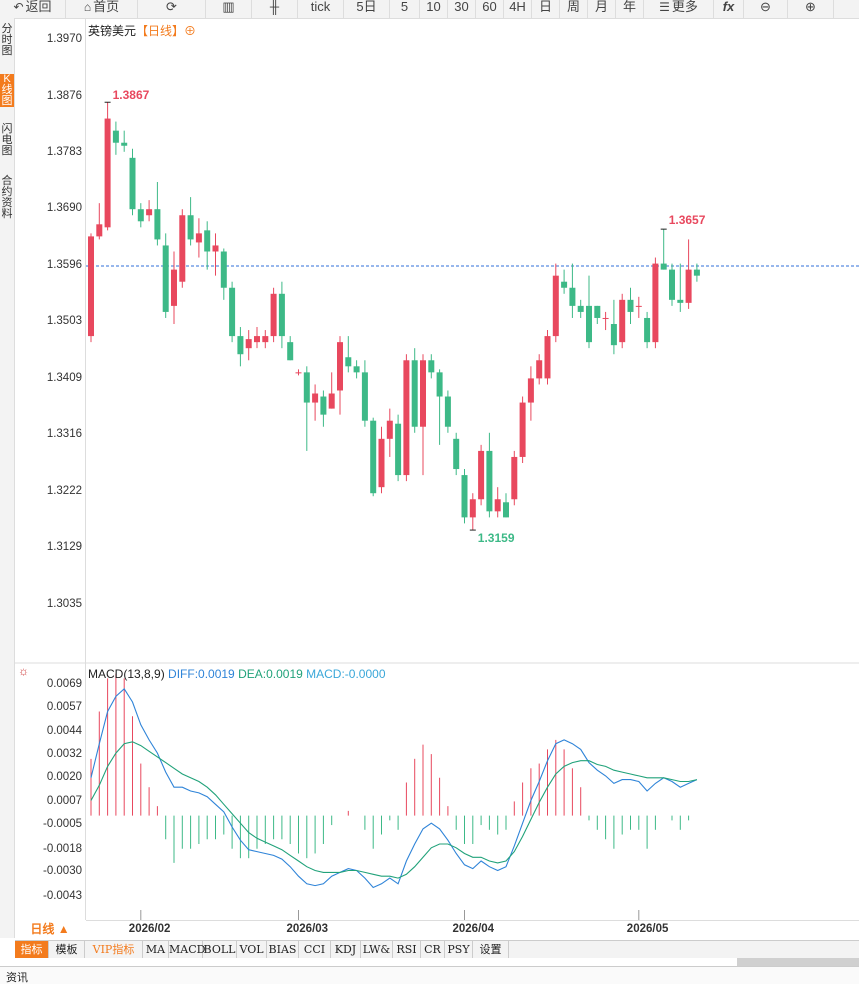 The width and height of the screenshot is (859, 985). Describe the element at coordinates (647, 929) in the screenshot. I see `x-tick-label: 2026/05` at that location.